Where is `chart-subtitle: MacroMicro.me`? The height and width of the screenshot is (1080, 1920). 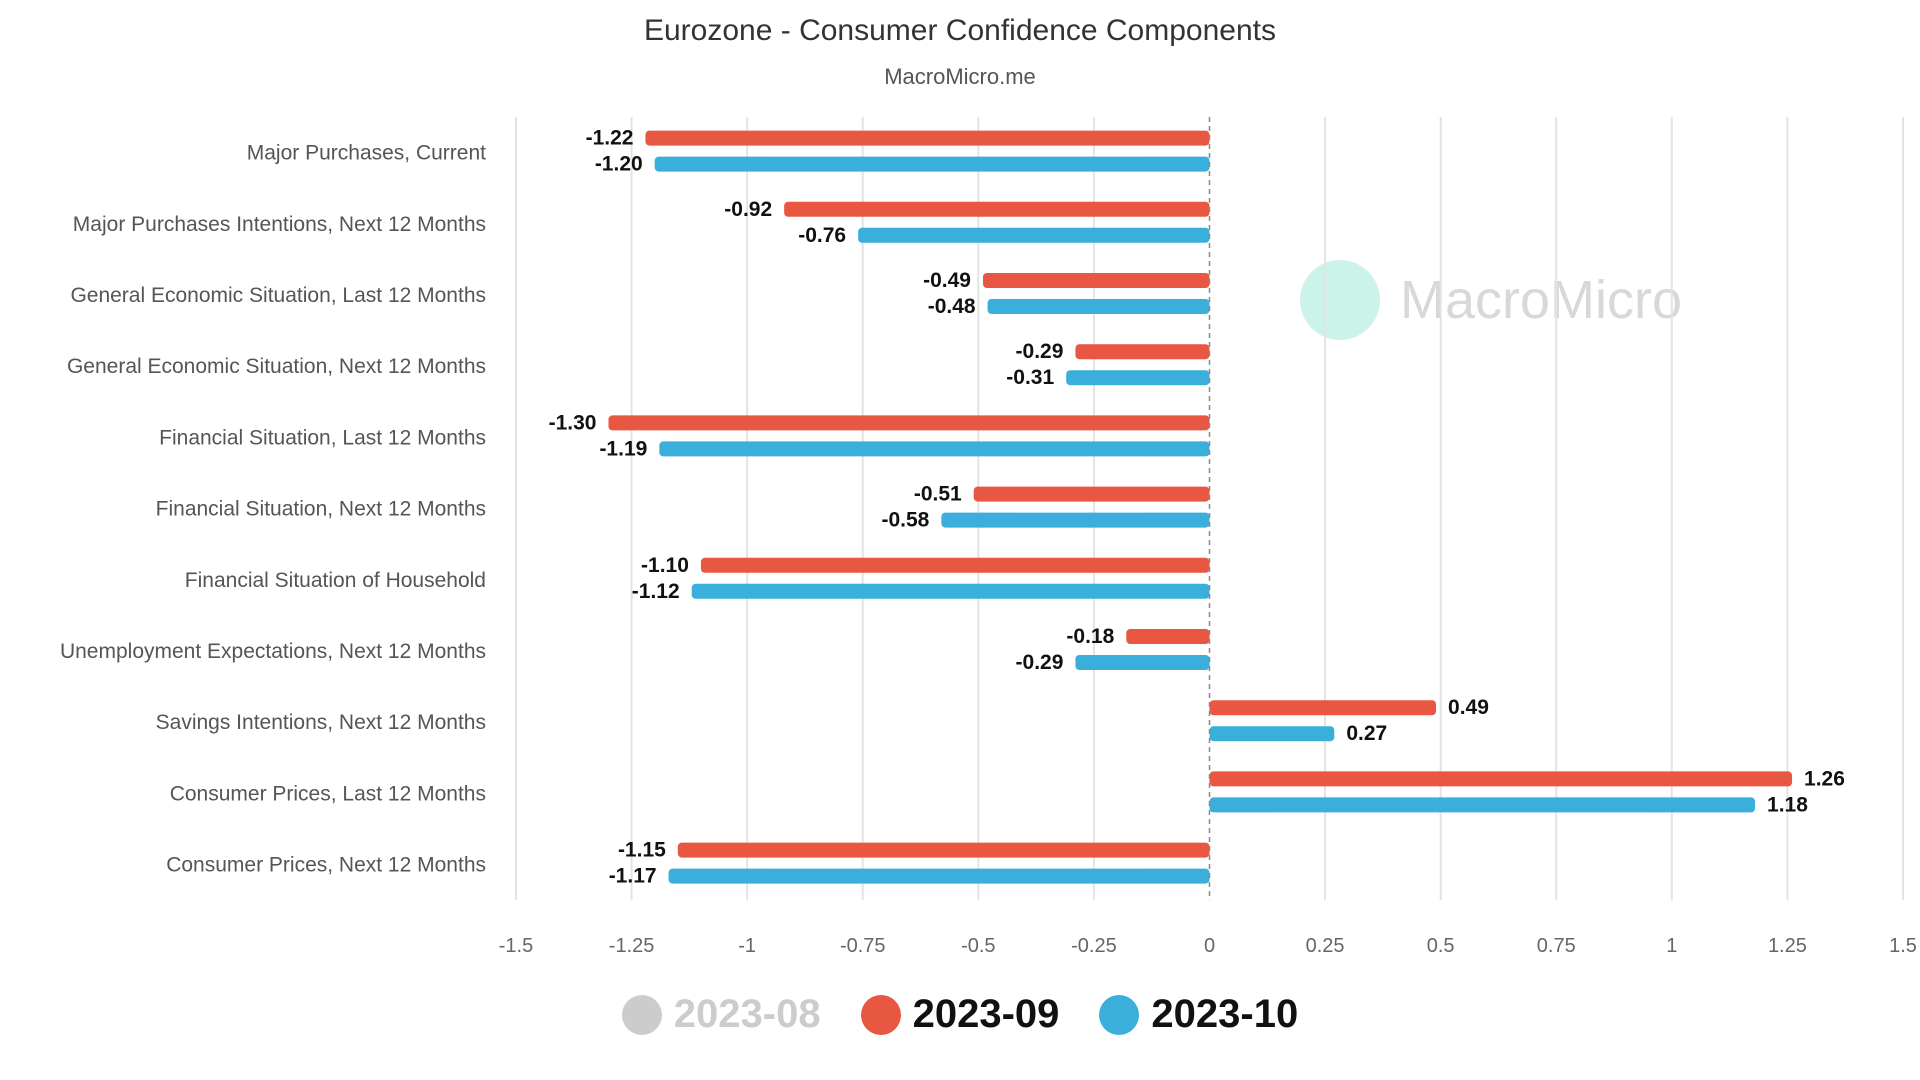 chart-subtitle: MacroMicro.me is located at coordinates (960, 76).